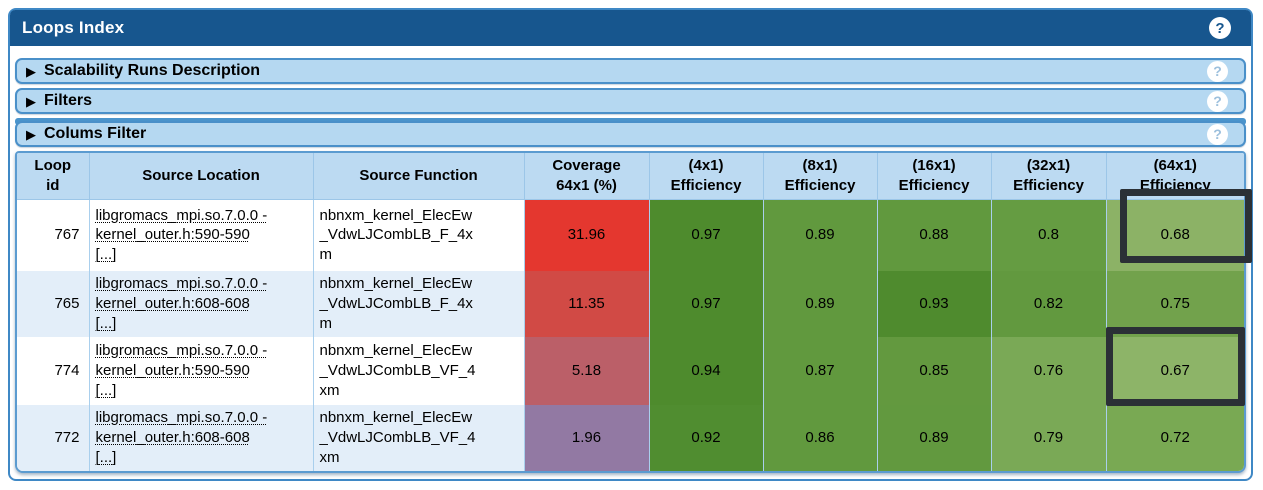 This screenshot has width=1263, height=490. What do you see at coordinates (1174, 371) in the screenshot?
I see `efficiency-cell-64x1: 0.67` at bounding box center [1174, 371].